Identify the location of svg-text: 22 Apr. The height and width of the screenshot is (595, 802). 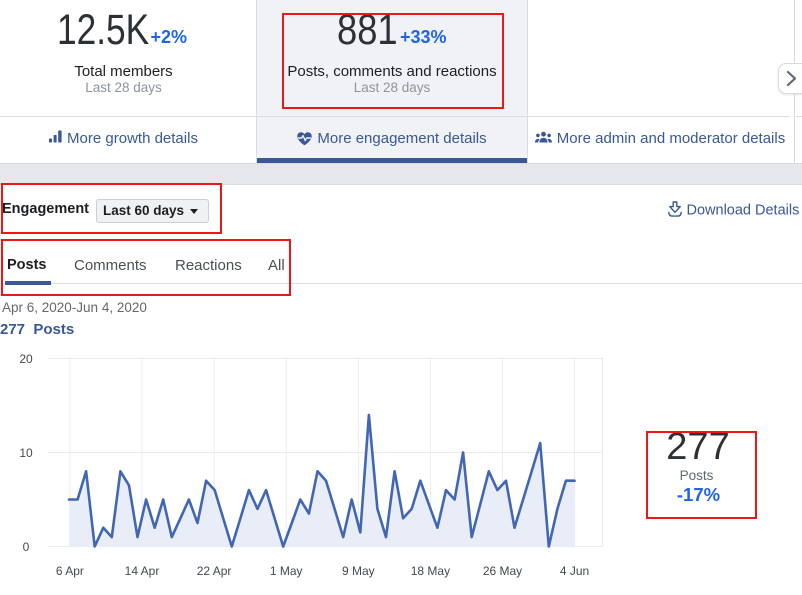
(214, 571).